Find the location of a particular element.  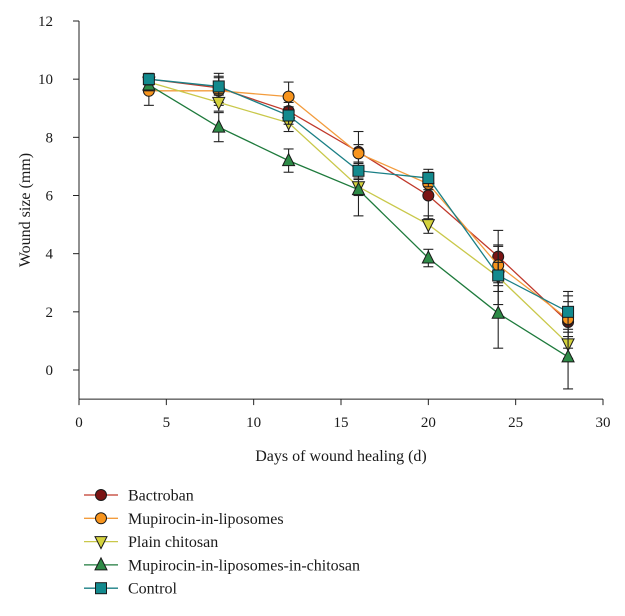

x-tick-label: 30 is located at coordinates (603, 423).